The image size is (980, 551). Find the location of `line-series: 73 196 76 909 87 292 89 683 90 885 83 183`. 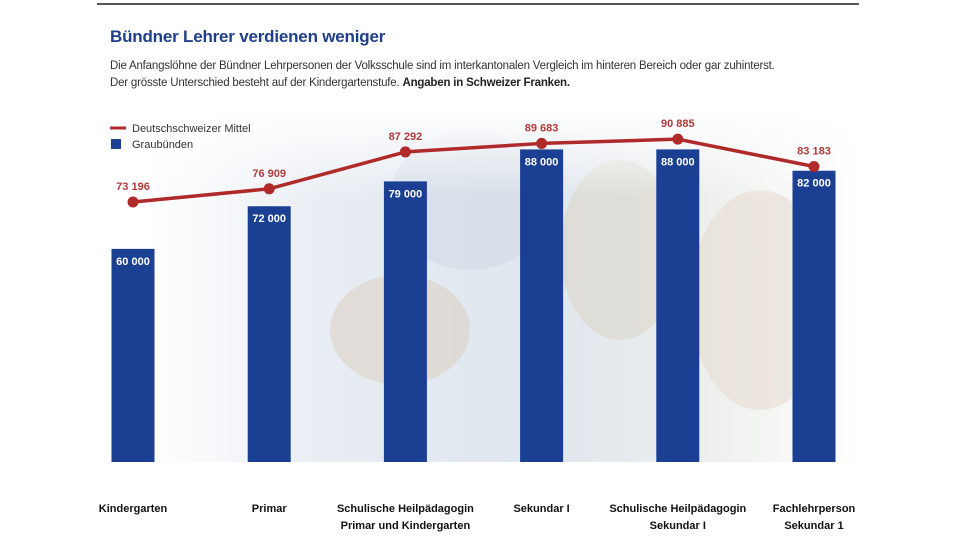

line-series: 73 196 76 909 87 292 89 683 90 885 83 183 is located at coordinates (473, 163).